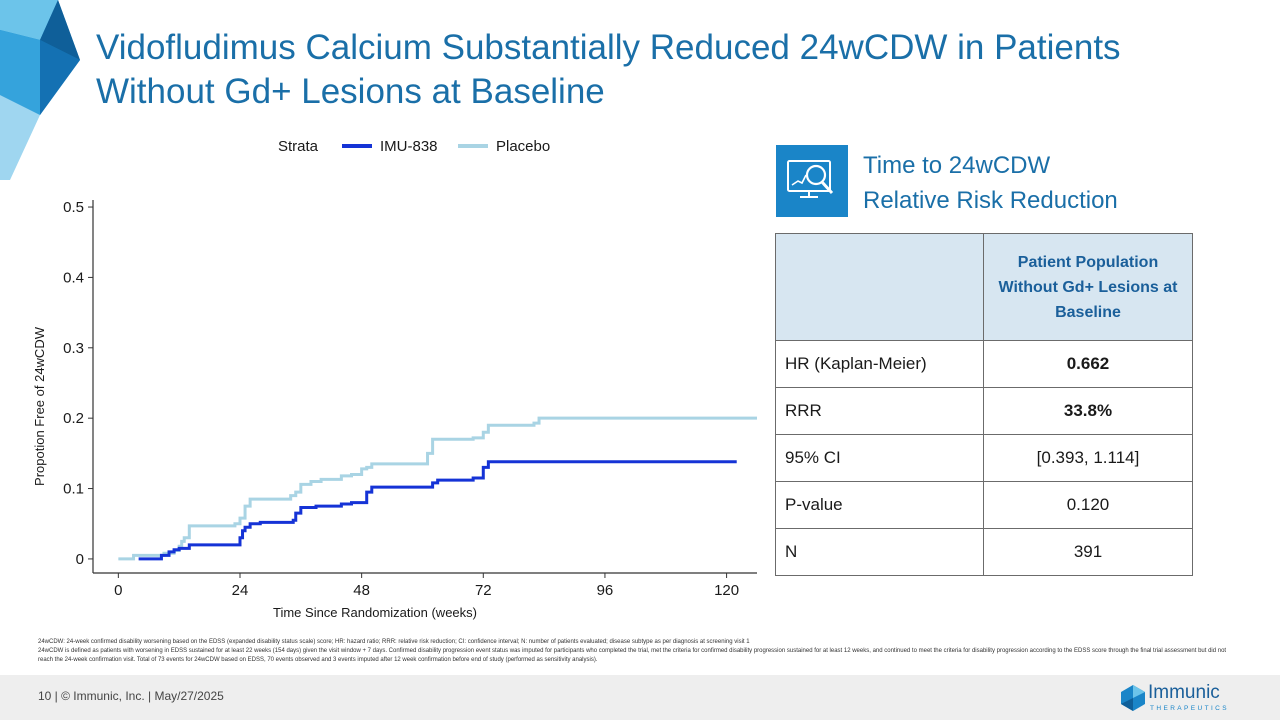 This screenshot has height=720, width=1280. I want to click on y-tick-label: 0.5, so click(73, 207).